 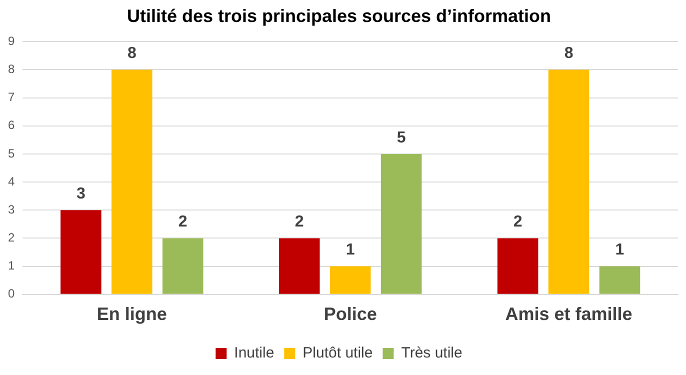 I want to click on y-tick-label: 3, so click(x=11, y=209).